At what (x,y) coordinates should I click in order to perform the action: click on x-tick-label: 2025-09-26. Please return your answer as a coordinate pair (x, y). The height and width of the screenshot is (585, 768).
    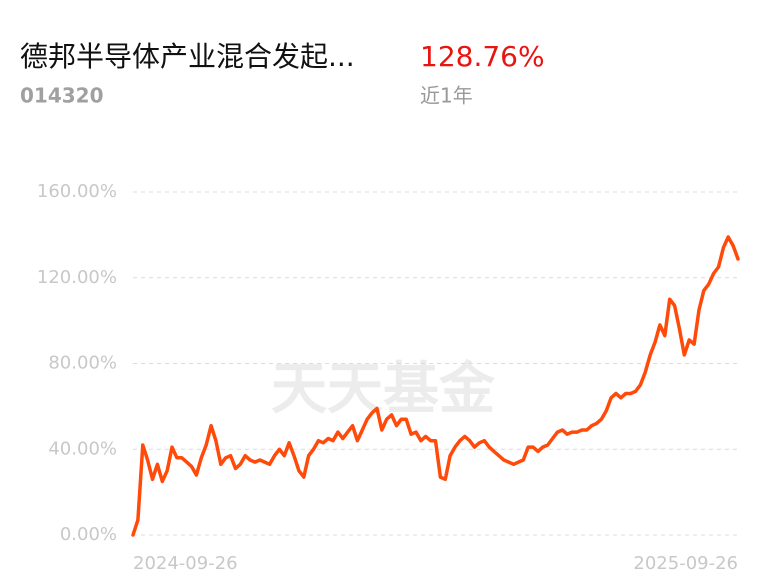
    Looking at the image, I should click on (685, 563).